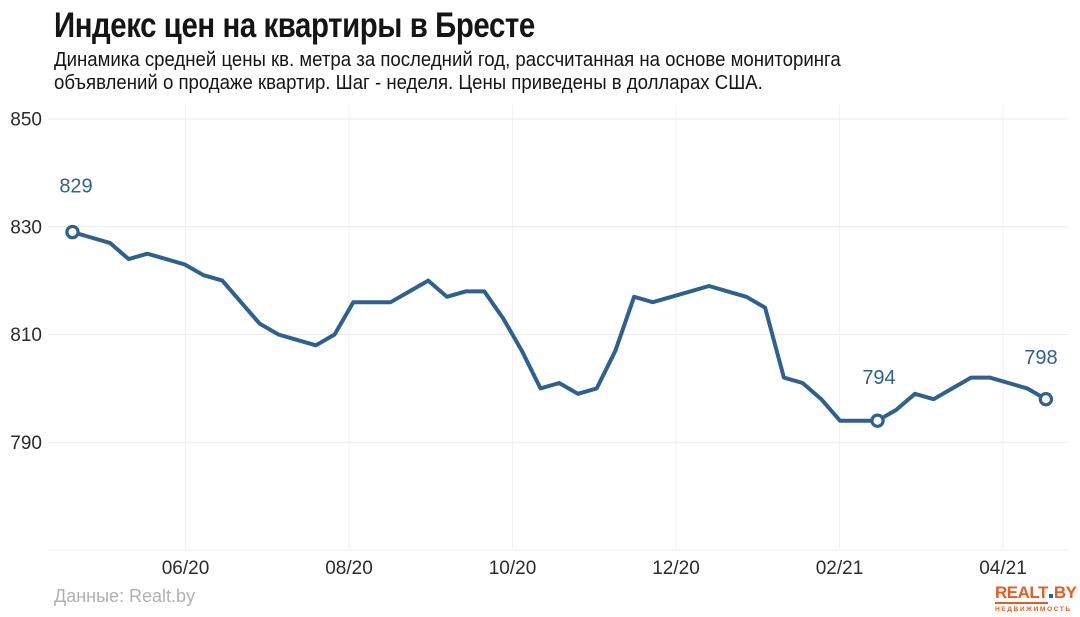  What do you see at coordinates (676, 568) in the screenshot?
I see `x-tick-label: 12/20` at bounding box center [676, 568].